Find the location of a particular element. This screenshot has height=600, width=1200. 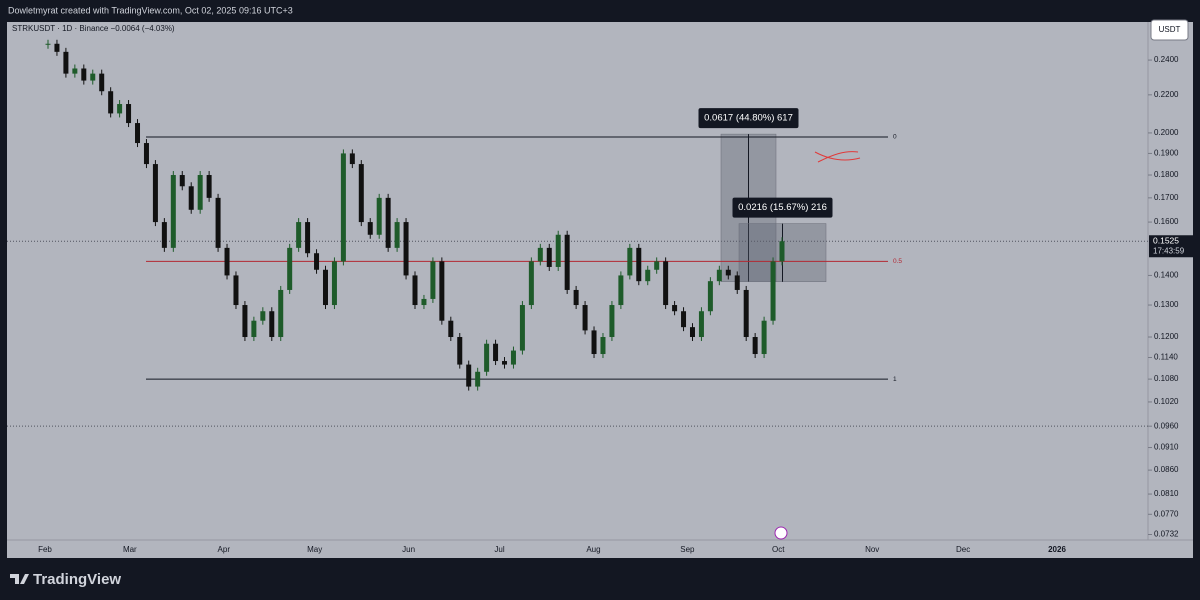

price-tag-bg is located at coordinates (1171, 246).